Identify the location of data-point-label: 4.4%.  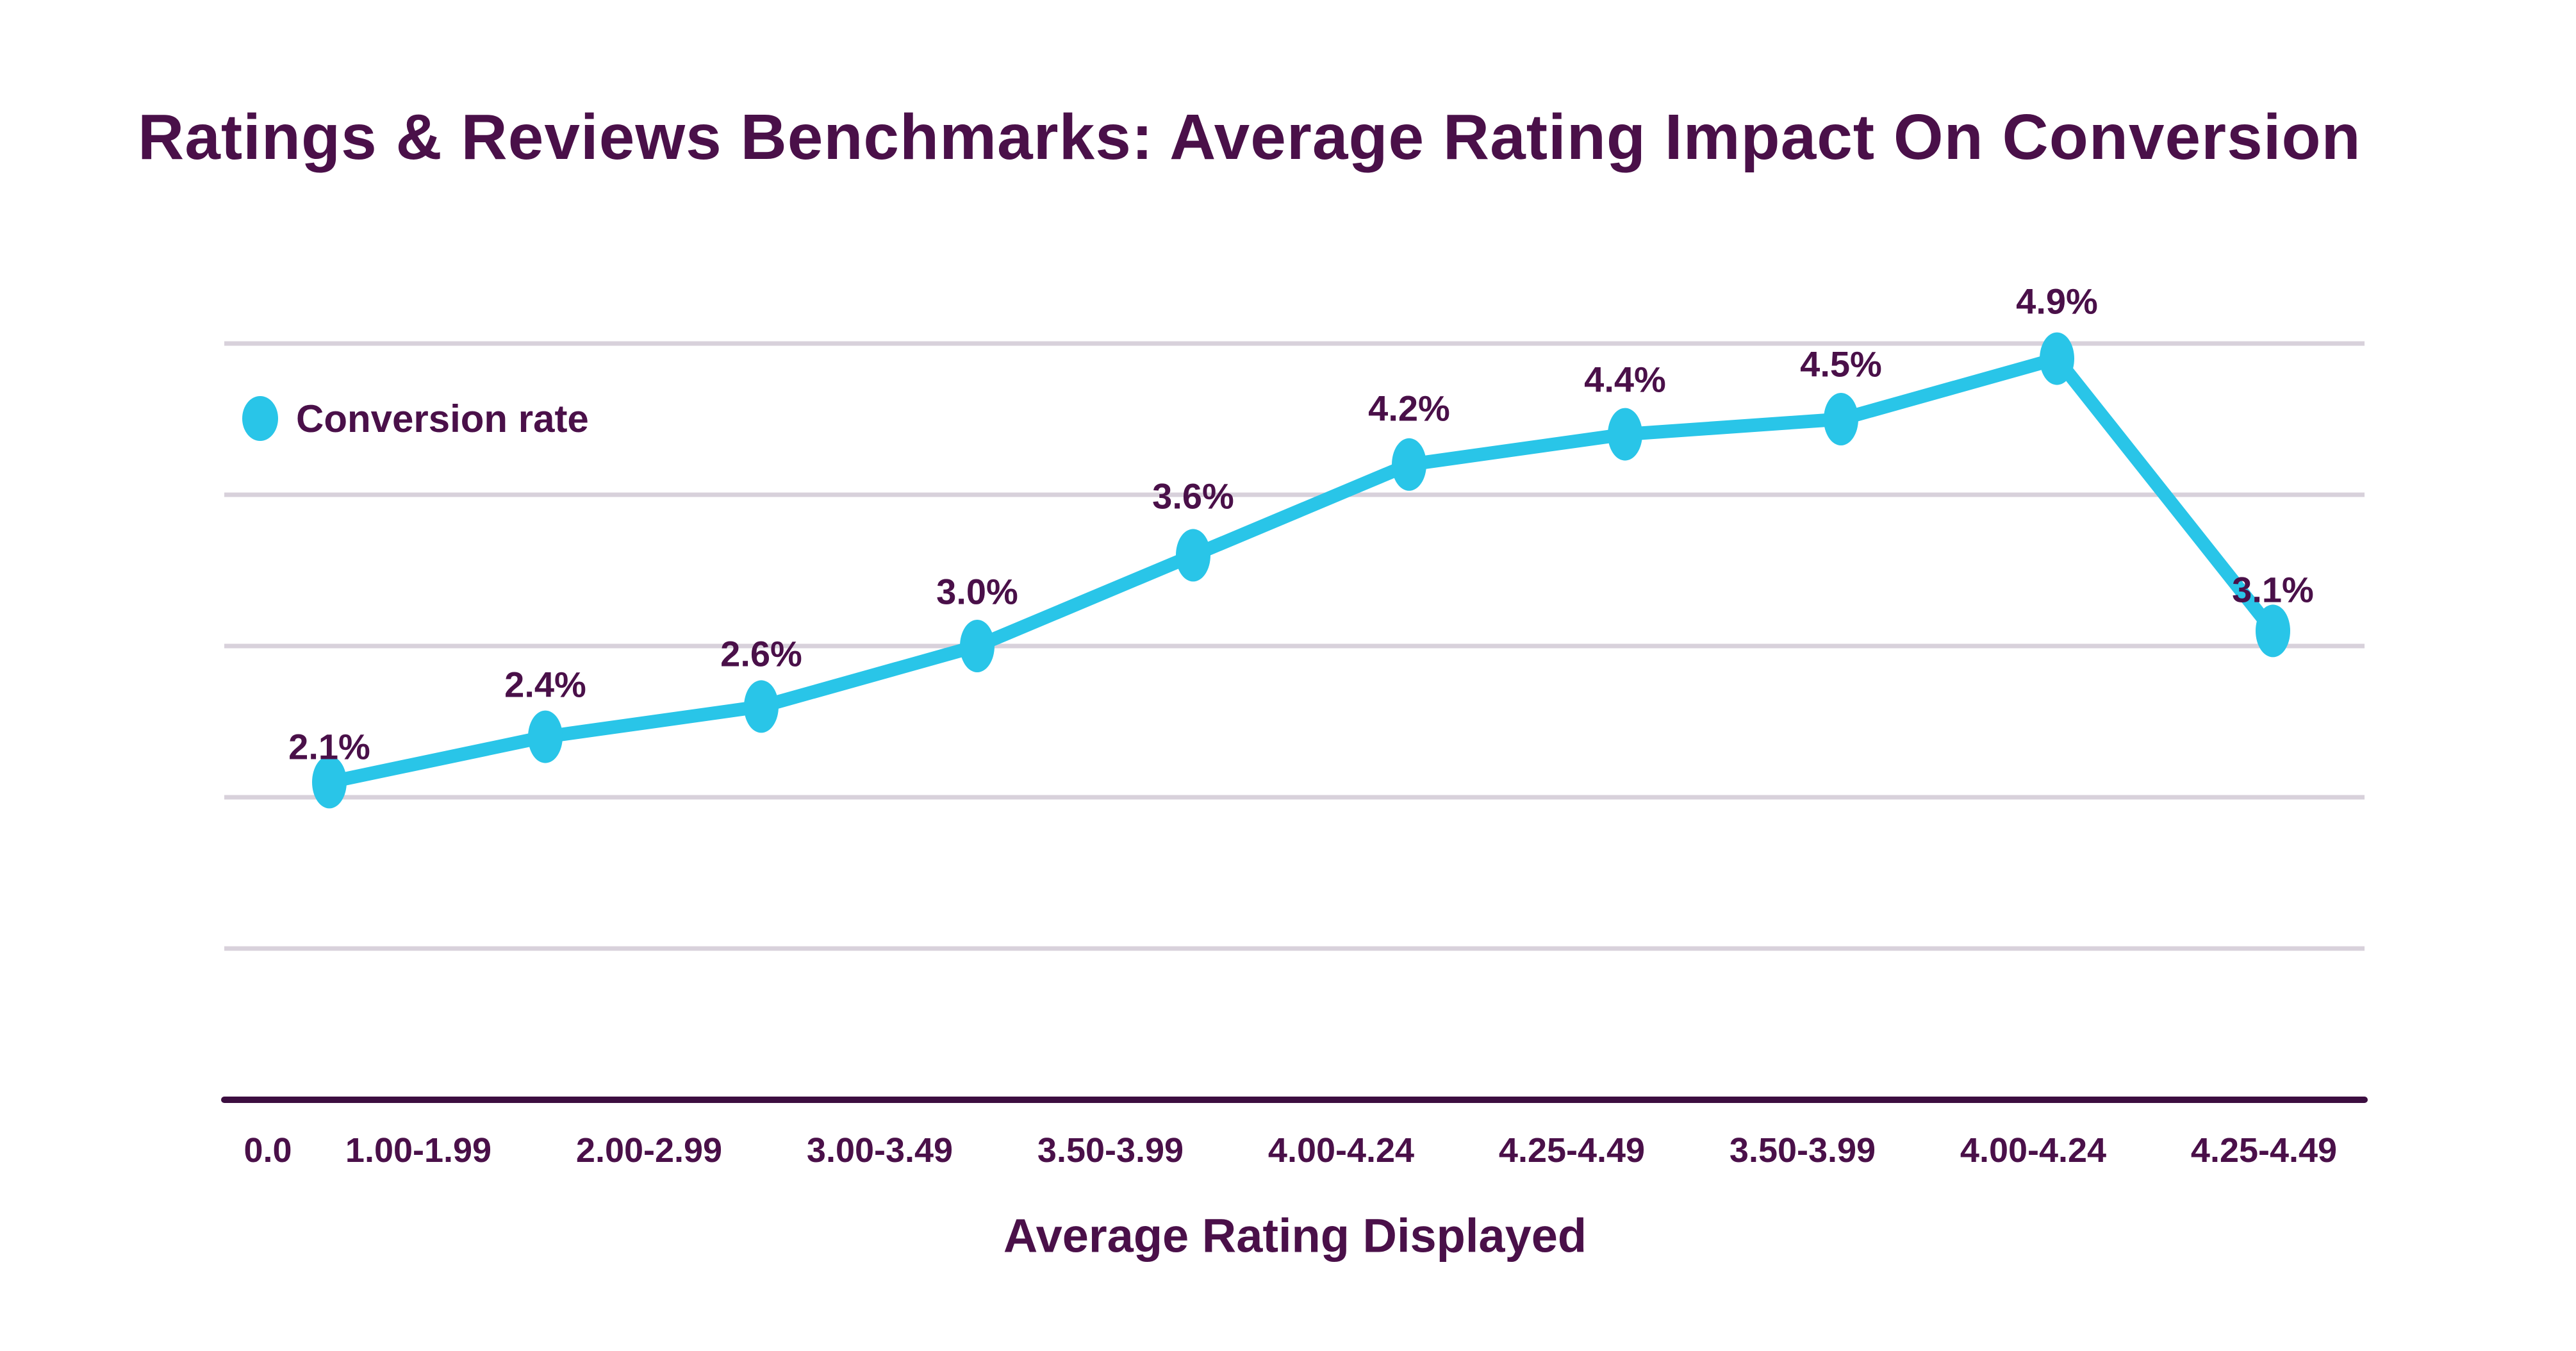
(1625, 379).